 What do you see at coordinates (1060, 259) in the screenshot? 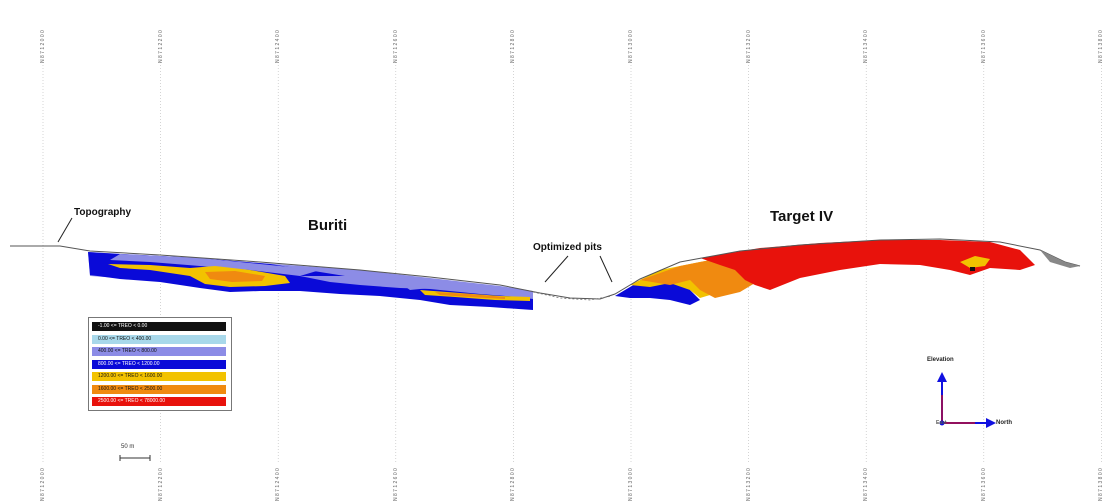
I see `topography-right-edge` at bounding box center [1060, 259].